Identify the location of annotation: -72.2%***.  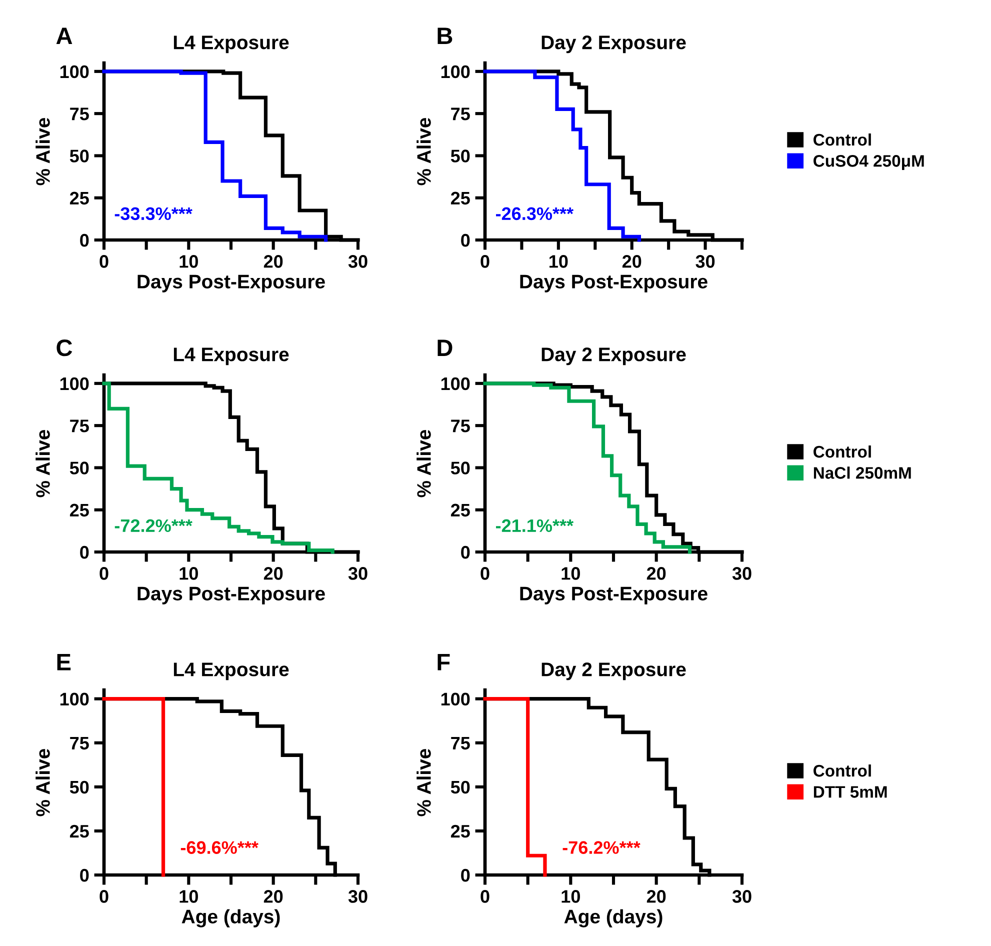
(153, 525).